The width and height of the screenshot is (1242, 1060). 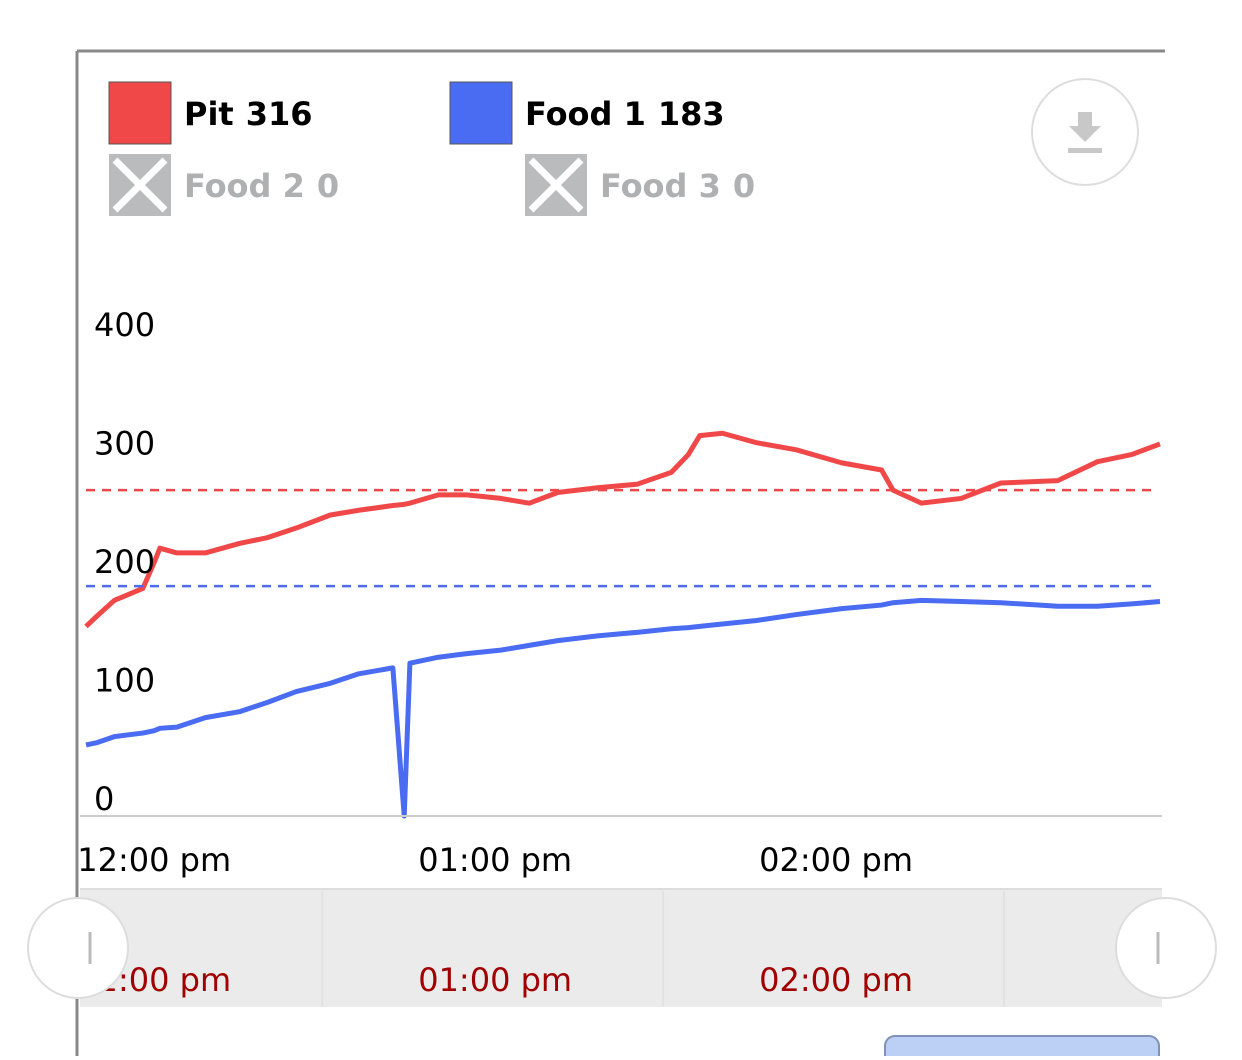 I want to click on x-tick-label: 01:00 pm, so click(x=495, y=860).